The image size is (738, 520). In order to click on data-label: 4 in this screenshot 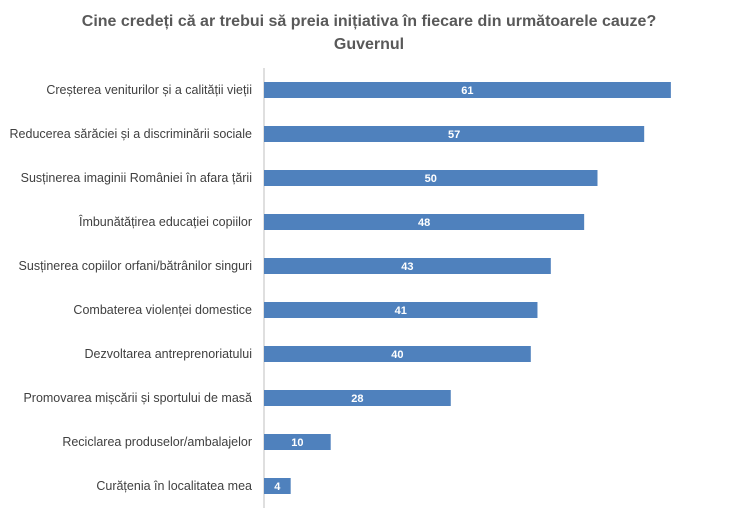, I will do `click(277, 487)`.